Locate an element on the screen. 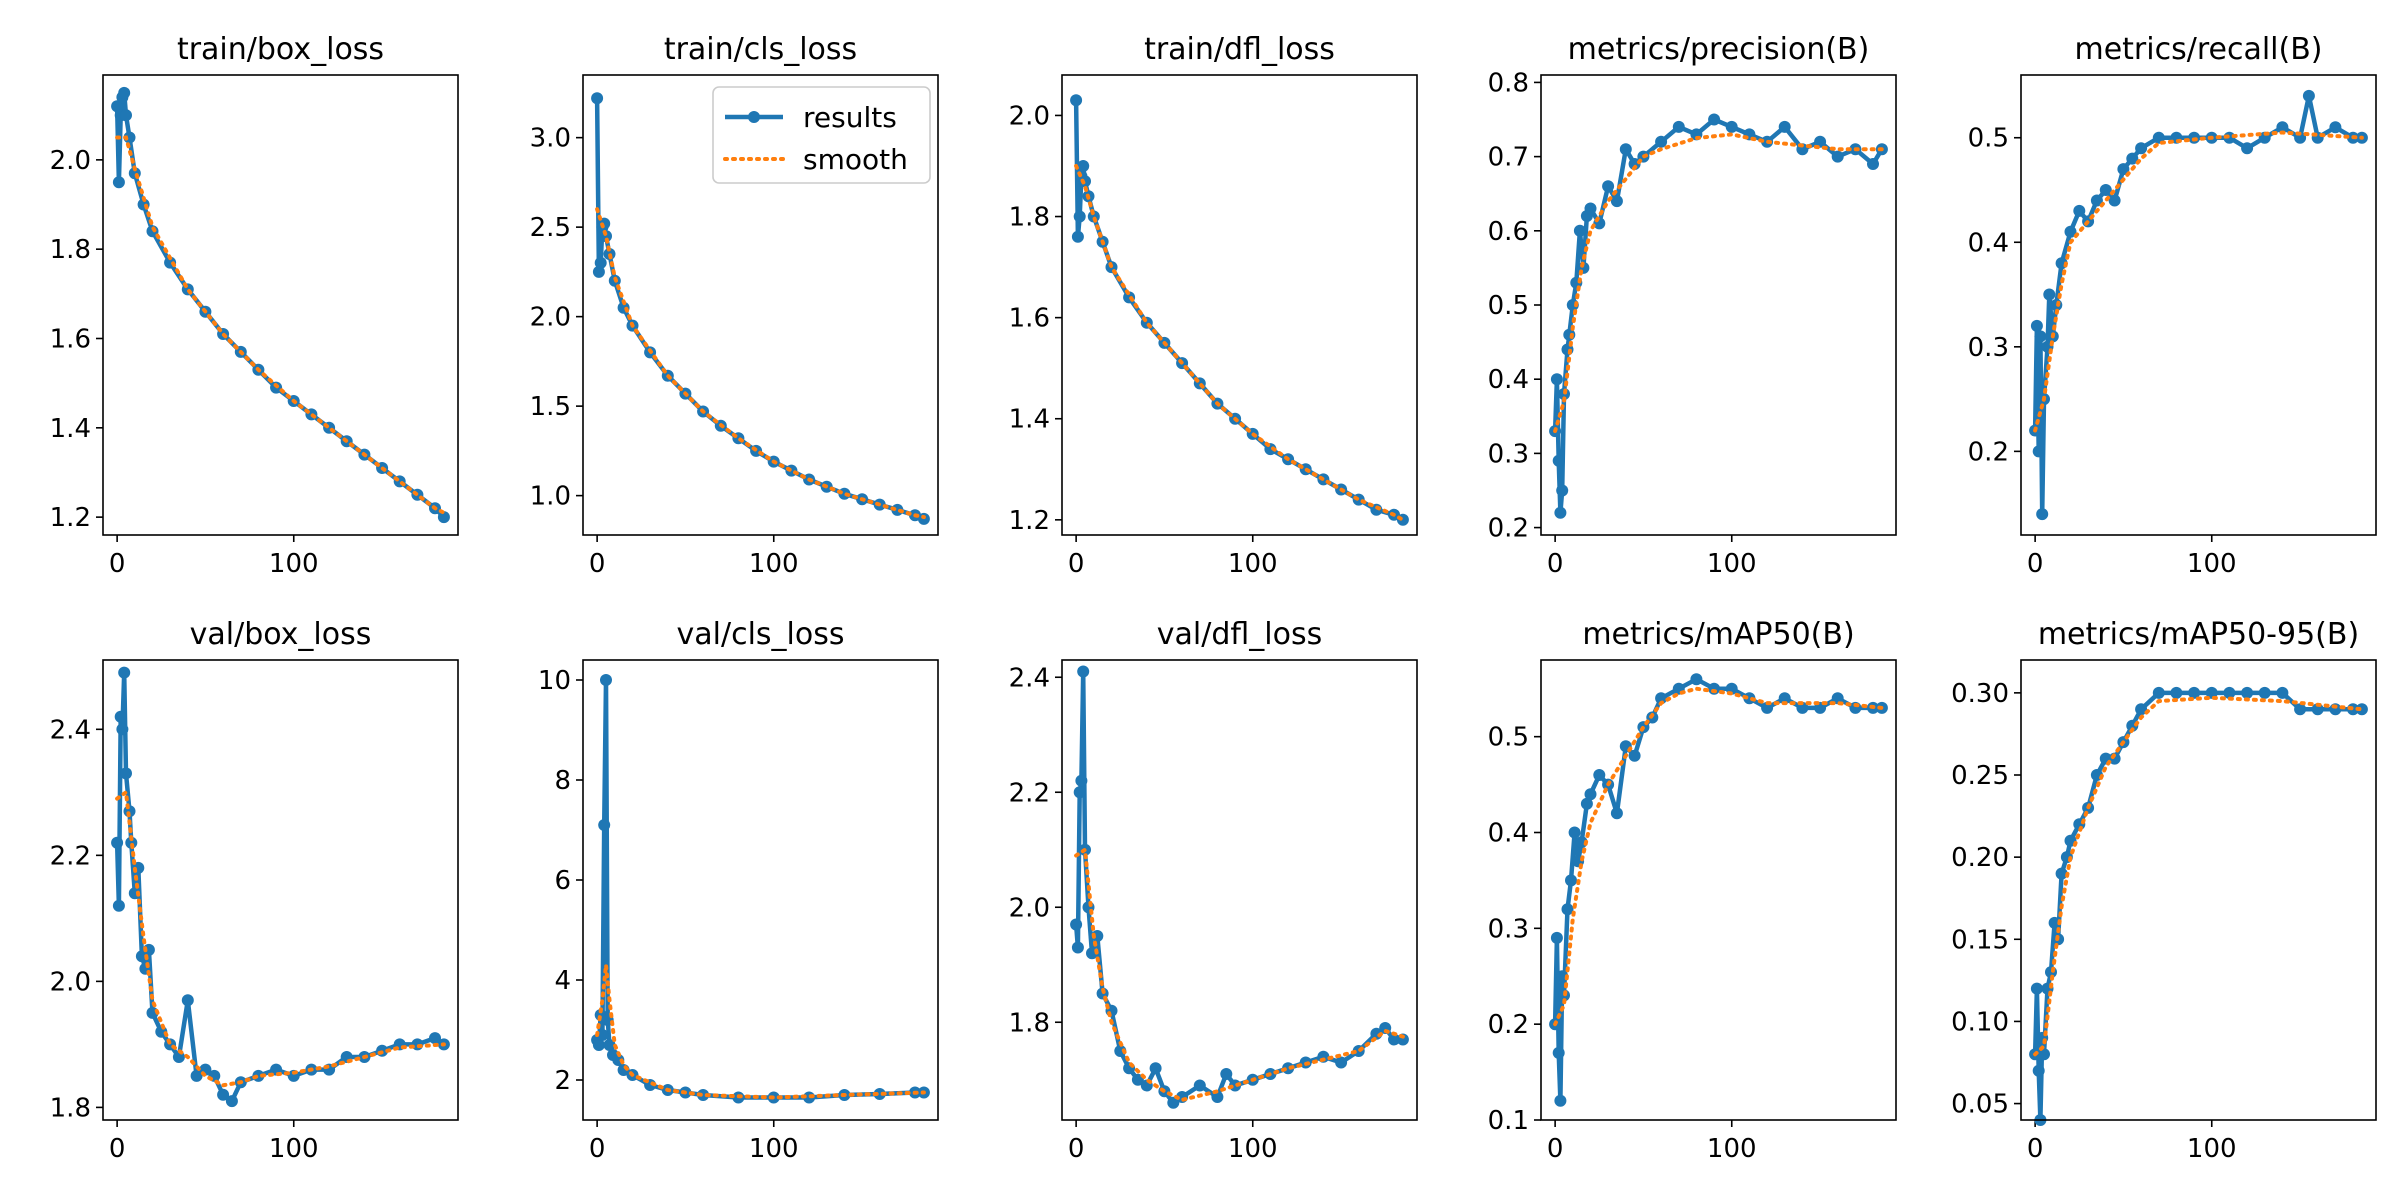 The height and width of the screenshot is (1200, 2400). subplot-title: metrics/recall(B) is located at coordinates (2198, 49).